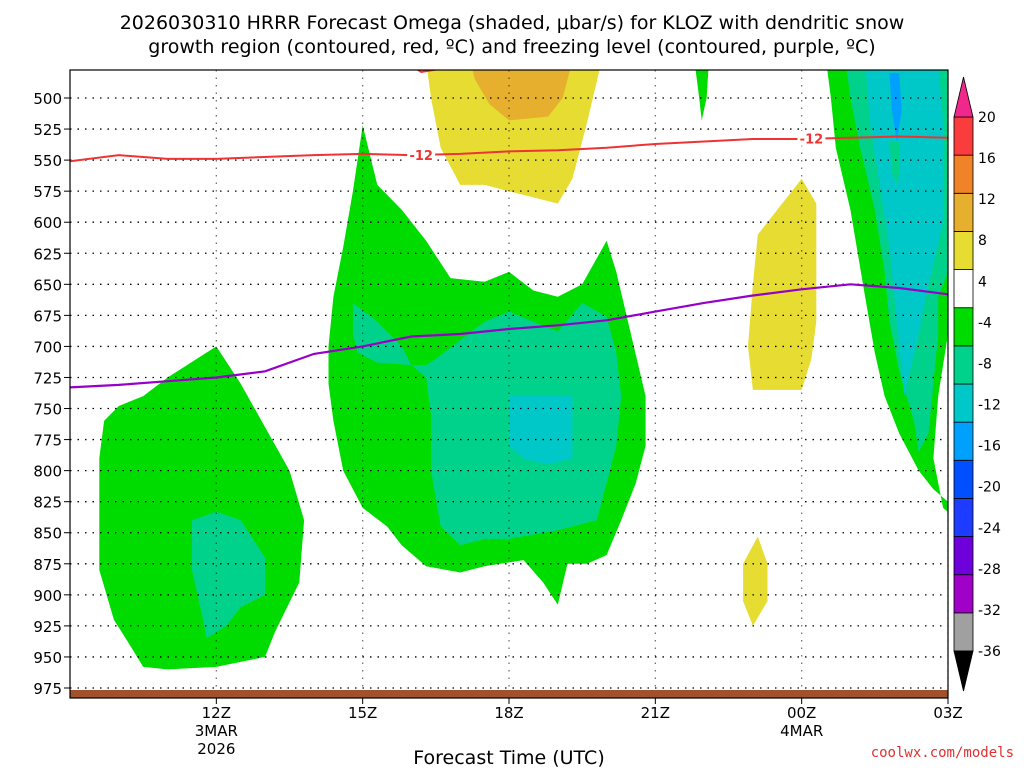  I want to click on omega-region-blue-core-02z, so click(895, 107).